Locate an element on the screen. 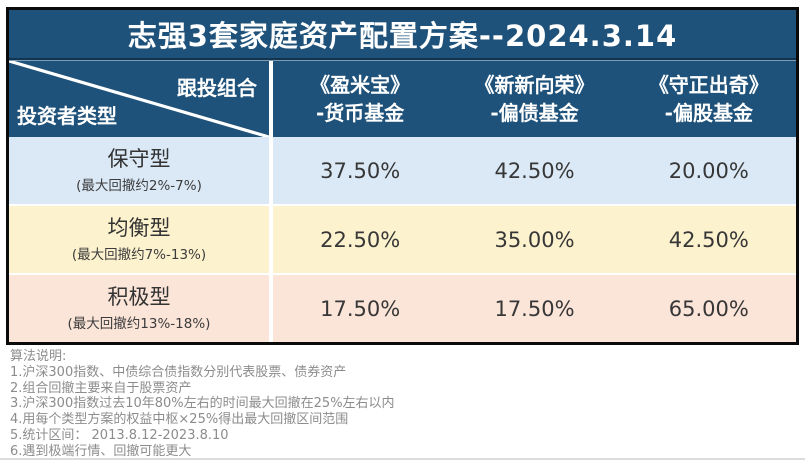 Image resolution: width=805 pixels, height=461 pixels. allocation-value-cell: 22.50% is located at coordinates (360, 239).